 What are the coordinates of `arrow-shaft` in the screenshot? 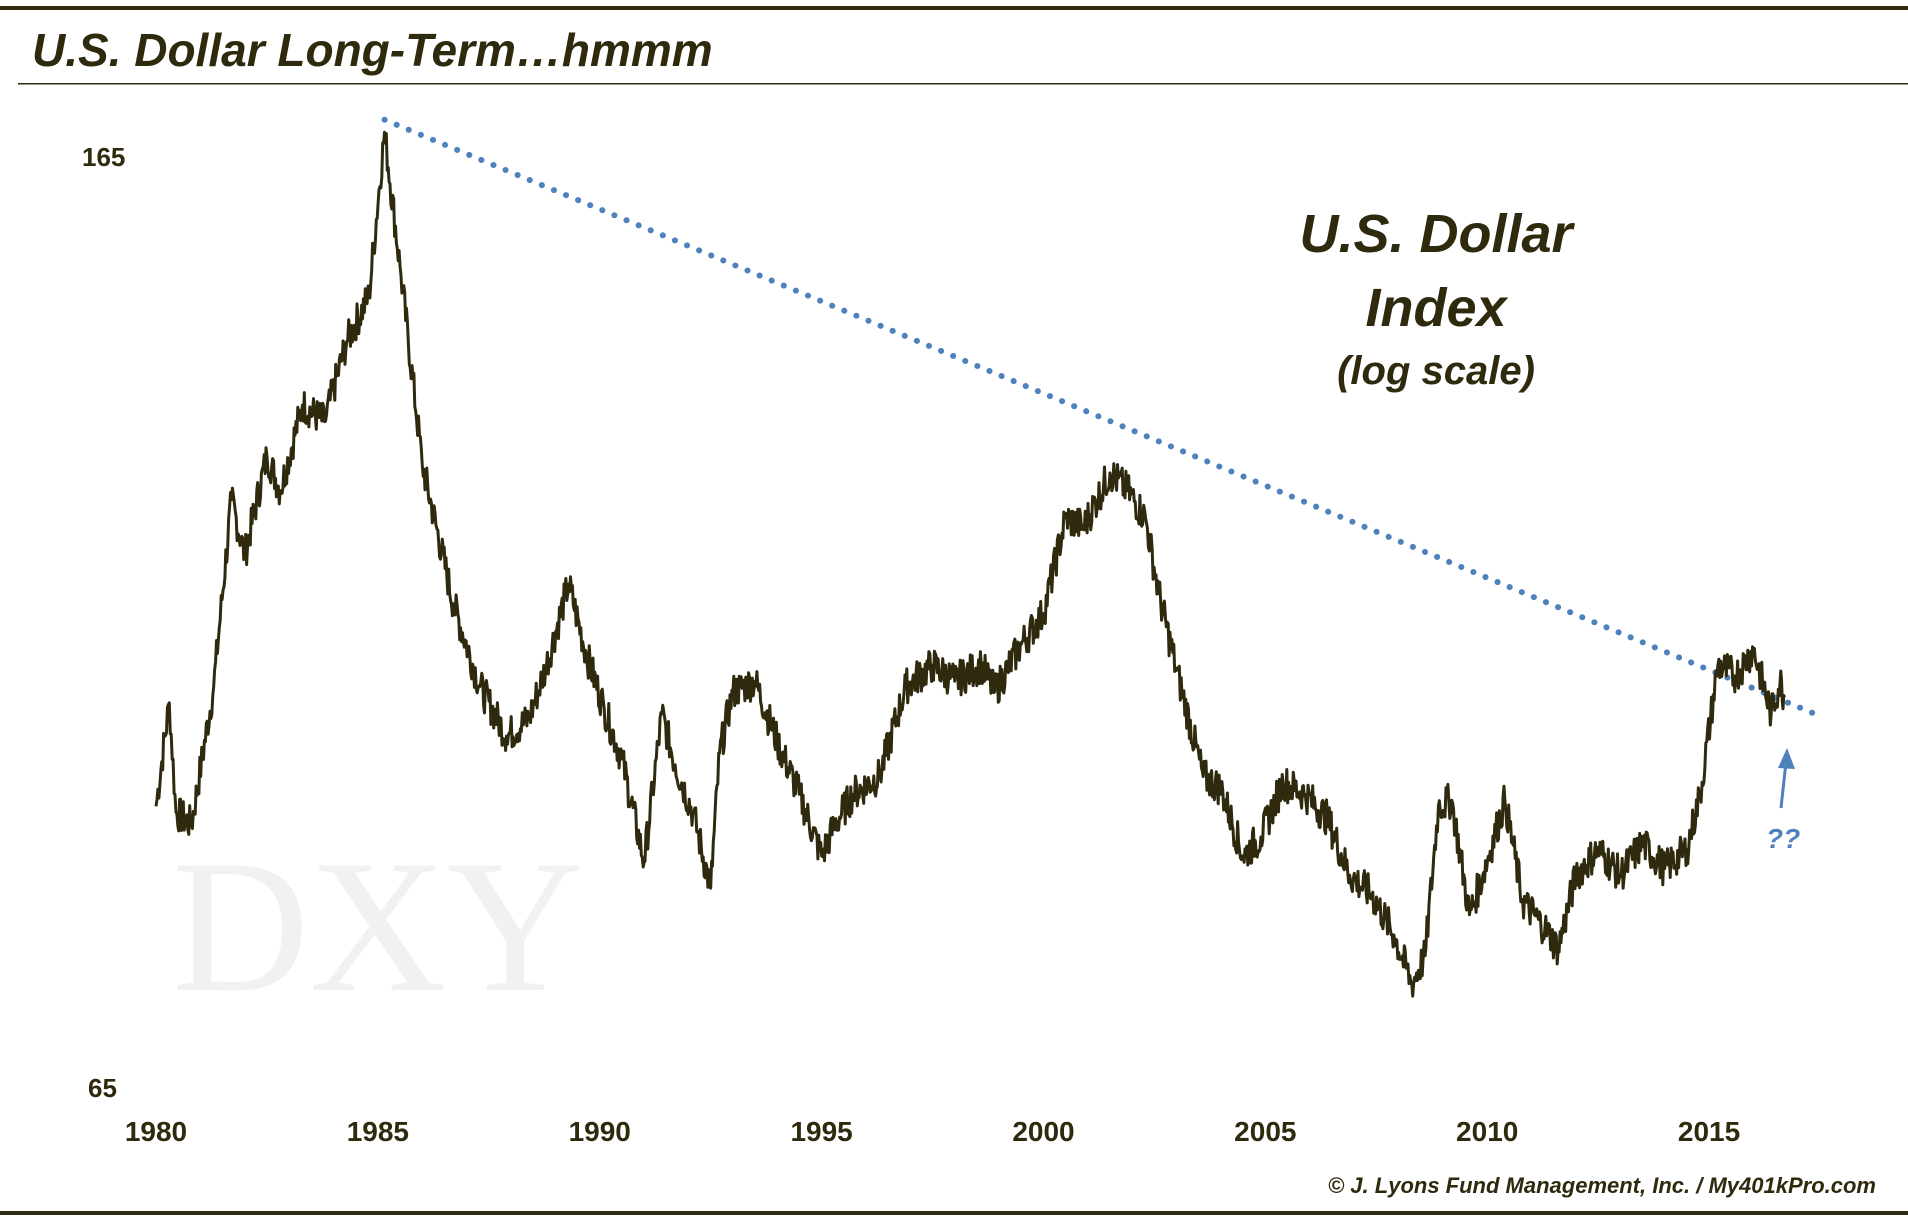 It's located at (1783, 785).